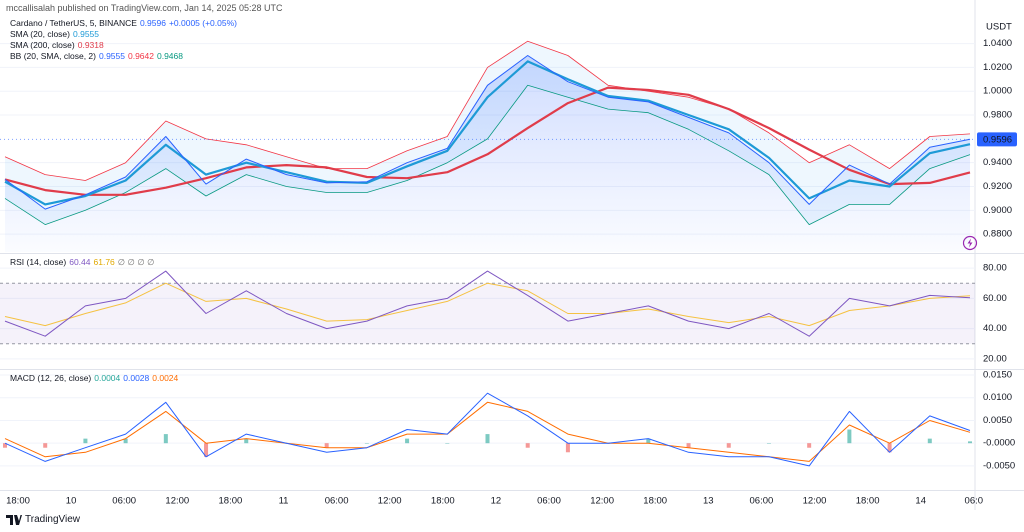 The height and width of the screenshot is (532, 1024). I want to click on legend-name: MACD (12, 26, close), so click(51, 378).